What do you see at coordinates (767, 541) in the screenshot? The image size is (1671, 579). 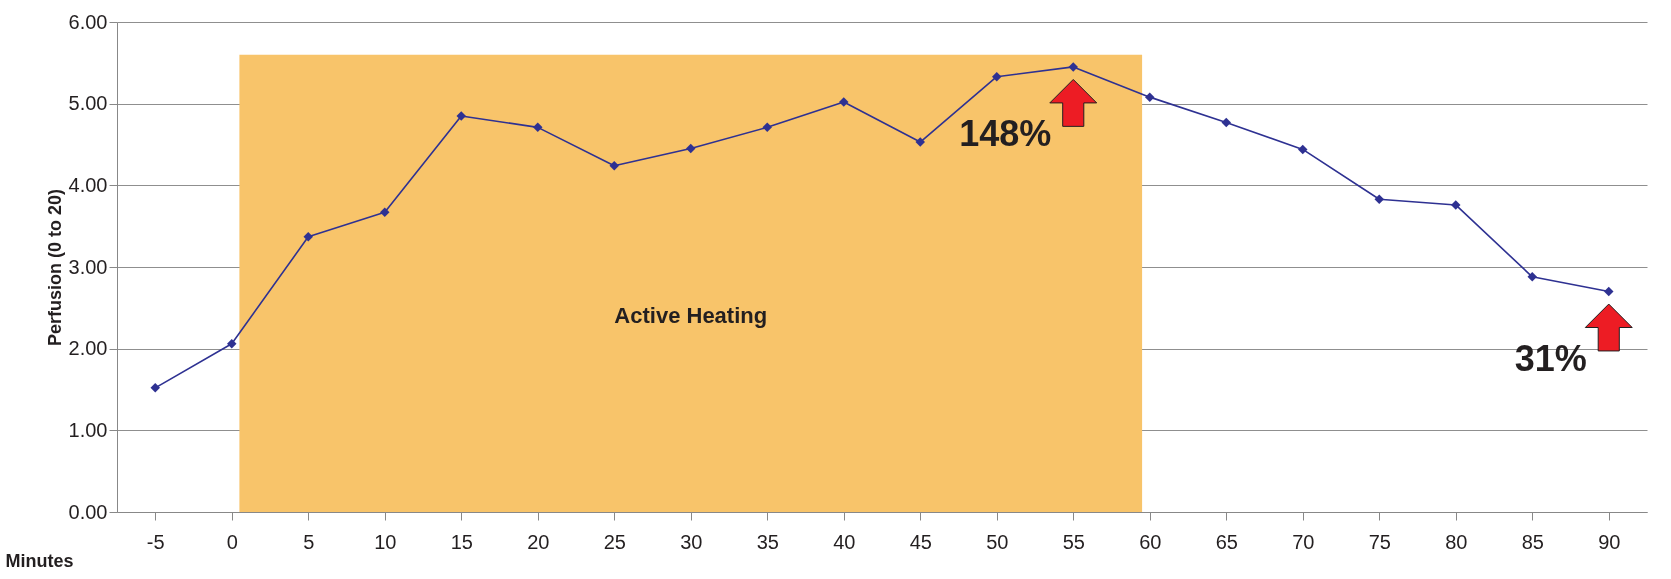 I see `x-tick-label: 35` at bounding box center [767, 541].